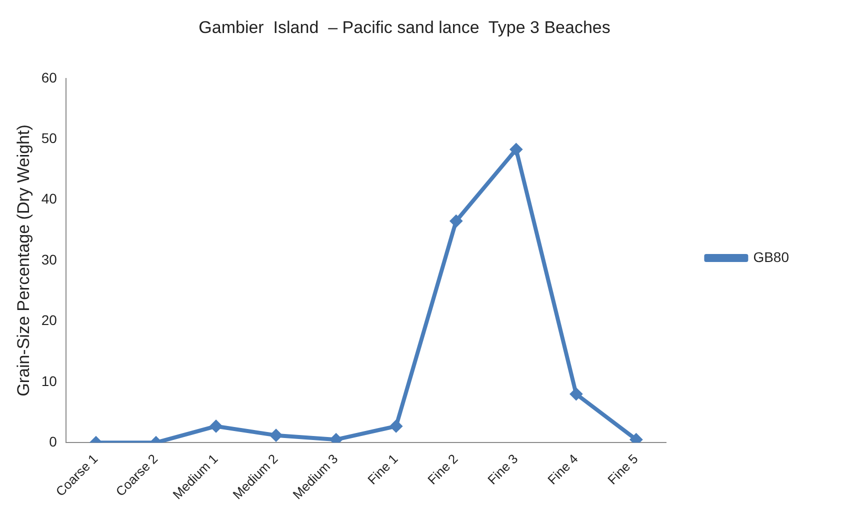 The height and width of the screenshot is (511, 859). I want to click on legend-label: GB80, so click(771, 256).